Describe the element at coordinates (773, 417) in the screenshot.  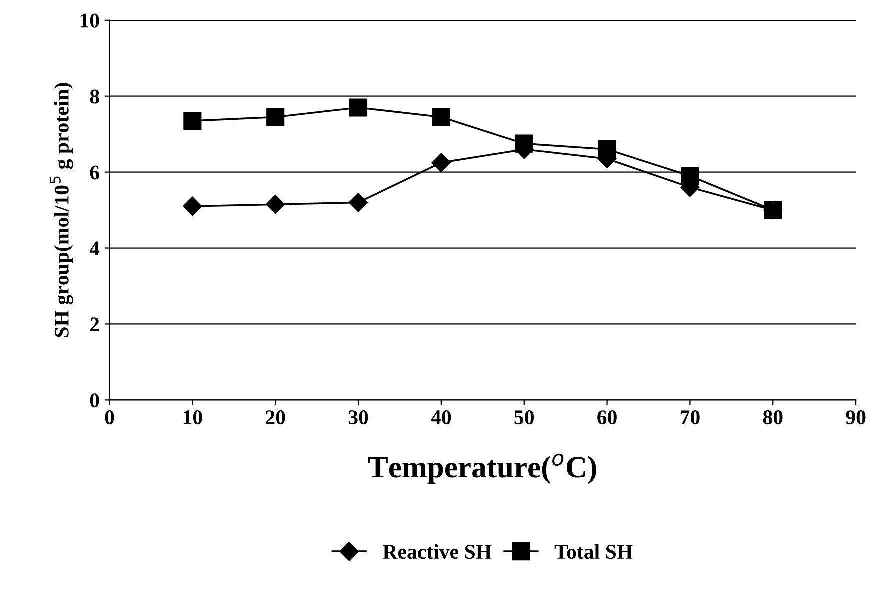
I see `x-tick-label: 80` at that location.